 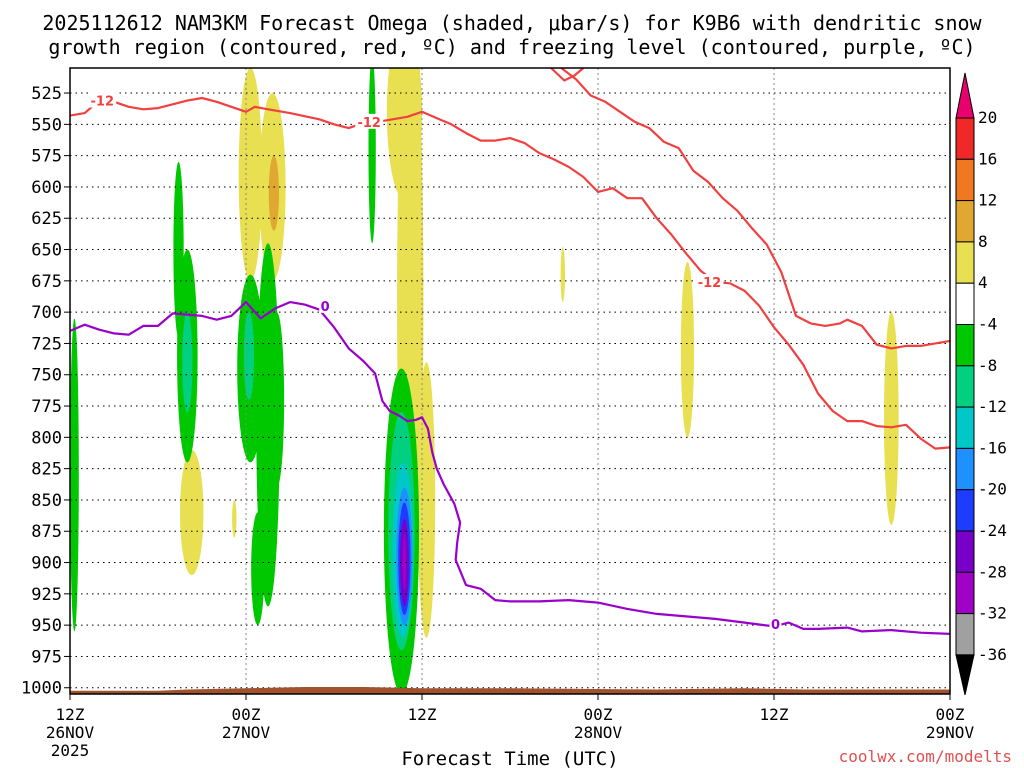 What do you see at coordinates (46, 313) in the screenshot?
I see `y-tick-label-7: 700` at bounding box center [46, 313].